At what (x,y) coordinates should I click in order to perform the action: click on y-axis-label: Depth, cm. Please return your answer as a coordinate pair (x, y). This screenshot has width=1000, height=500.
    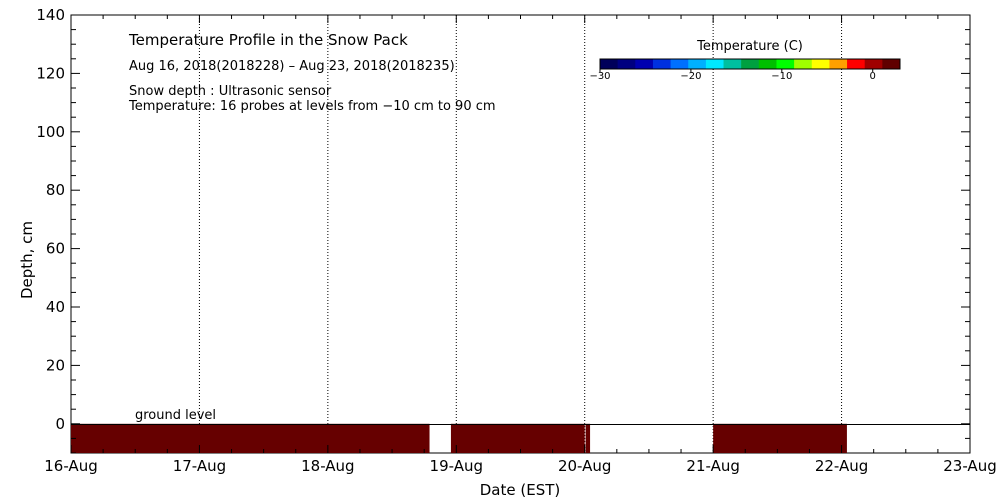
    Looking at the image, I should click on (27, 260).